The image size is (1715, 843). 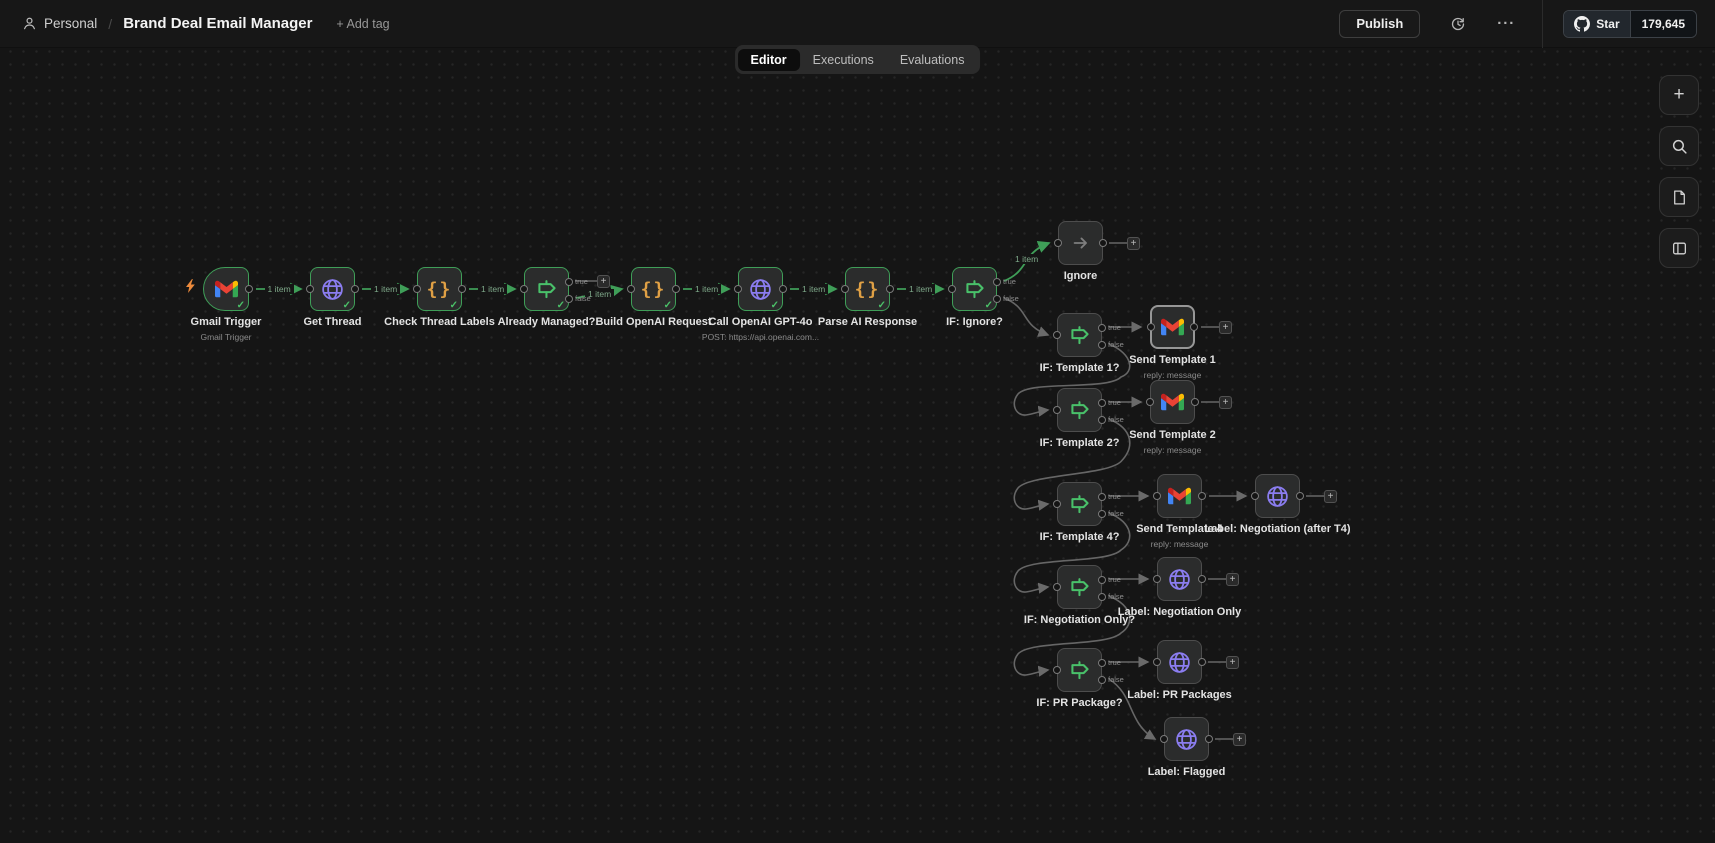 I want to click on port-label-true: true, so click(x=1114, y=327).